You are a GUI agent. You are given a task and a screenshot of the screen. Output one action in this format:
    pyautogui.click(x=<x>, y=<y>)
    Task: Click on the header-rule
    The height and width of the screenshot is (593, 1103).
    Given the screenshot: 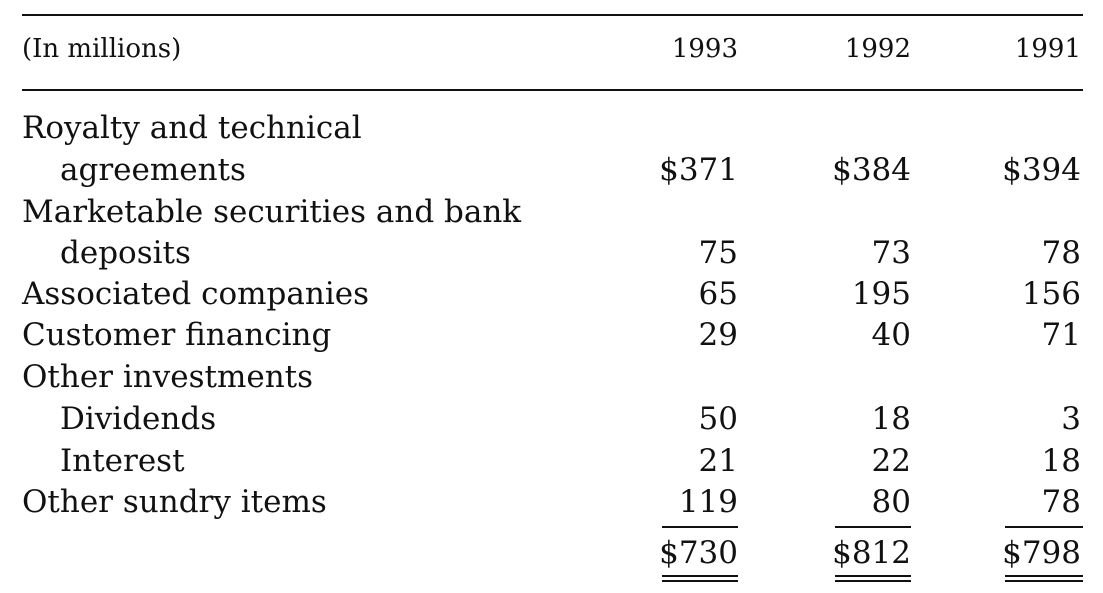 What is the action you would take?
    pyautogui.click(x=552, y=90)
    